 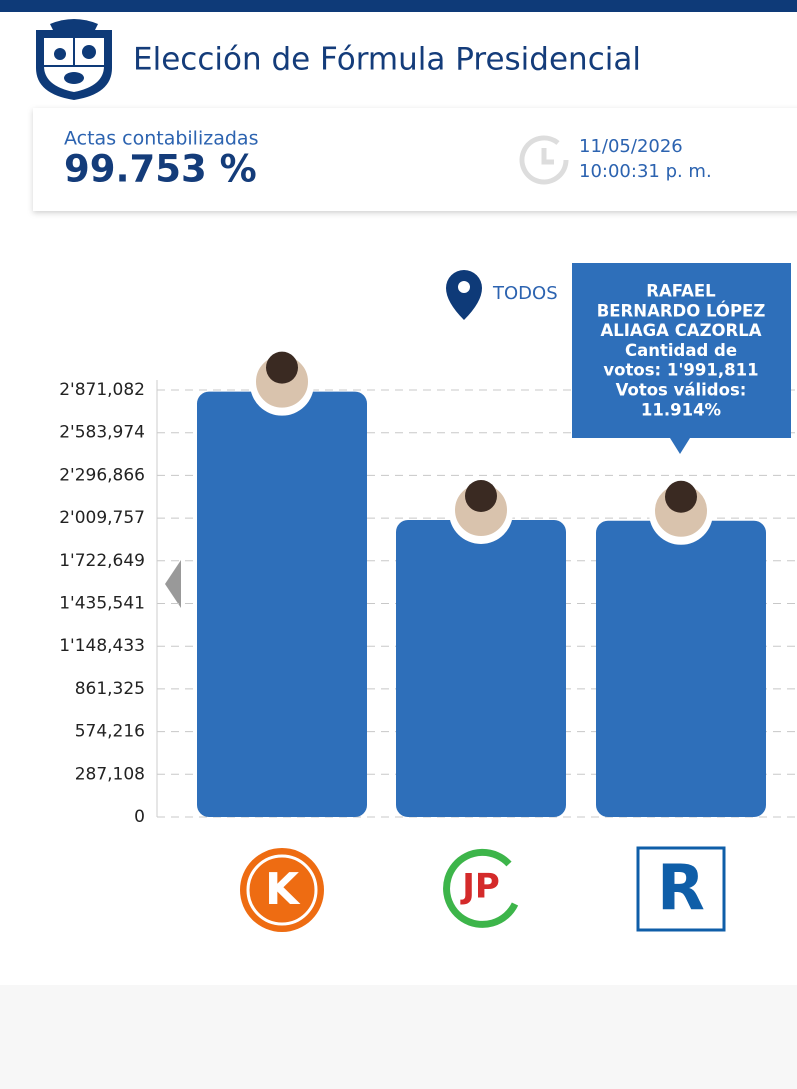 What do you see at coordinates (102, 604) in the screenshot?
I see `y-tick-label: 1'435,541` at bounding box center [102, 604].